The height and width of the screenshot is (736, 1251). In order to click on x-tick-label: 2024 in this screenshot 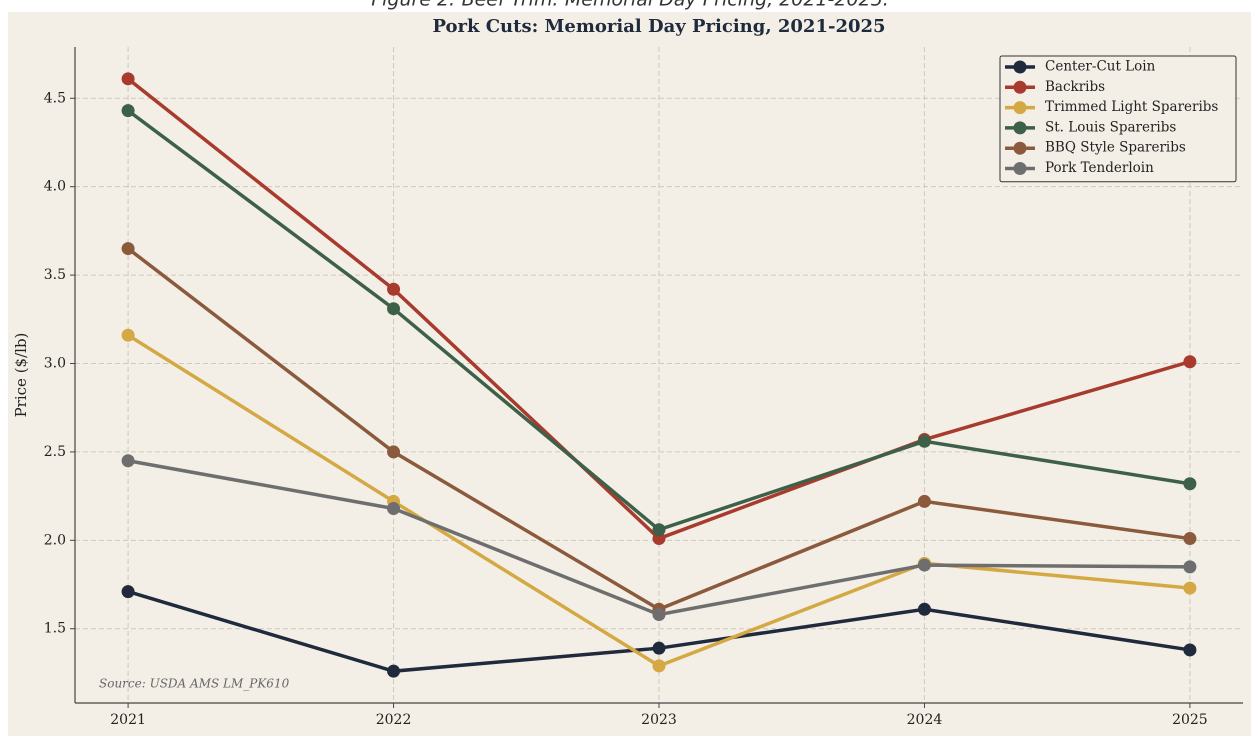, I will do `click(925, 720)`.